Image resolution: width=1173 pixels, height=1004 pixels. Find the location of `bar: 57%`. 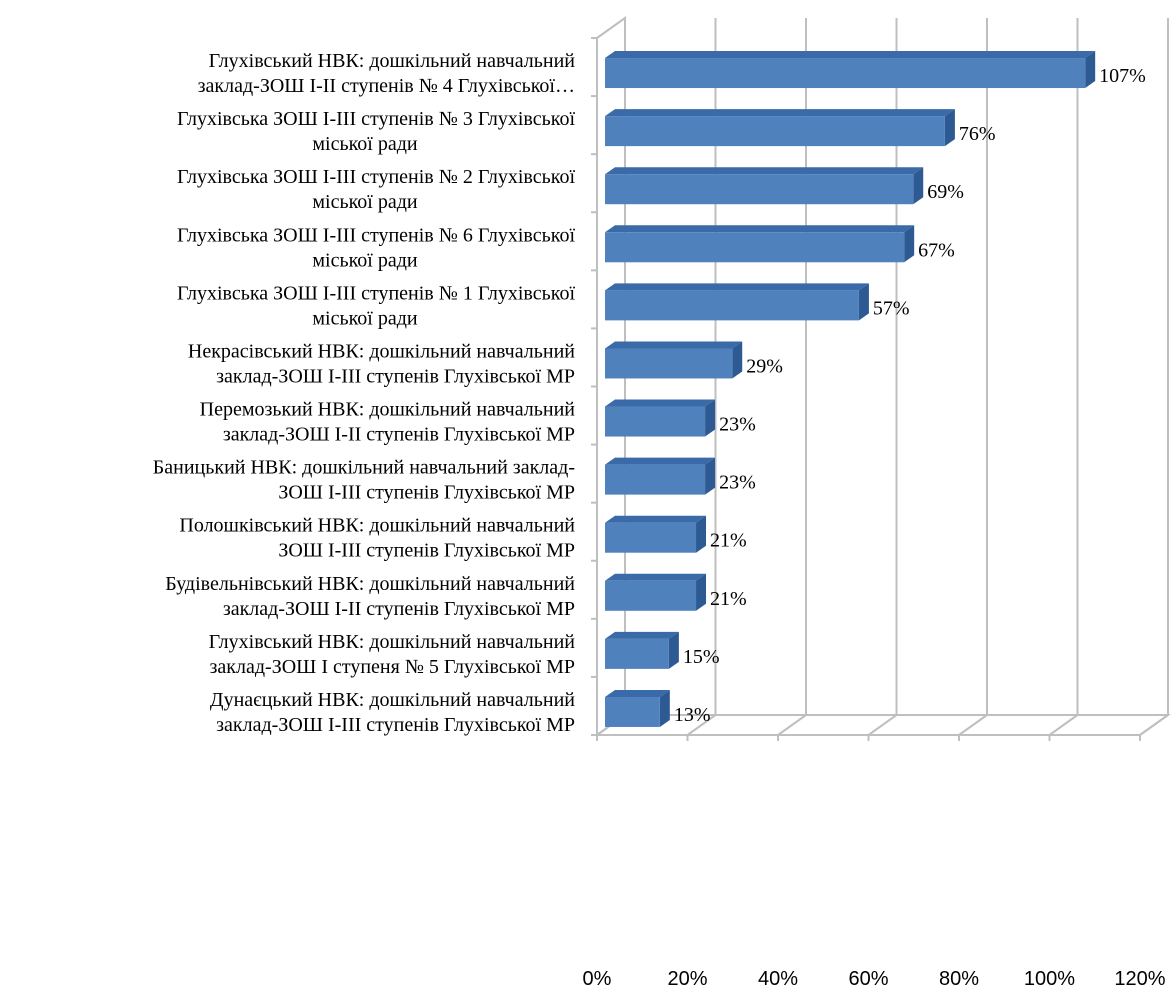

bar: 57% is located at coordinates (757, 302).